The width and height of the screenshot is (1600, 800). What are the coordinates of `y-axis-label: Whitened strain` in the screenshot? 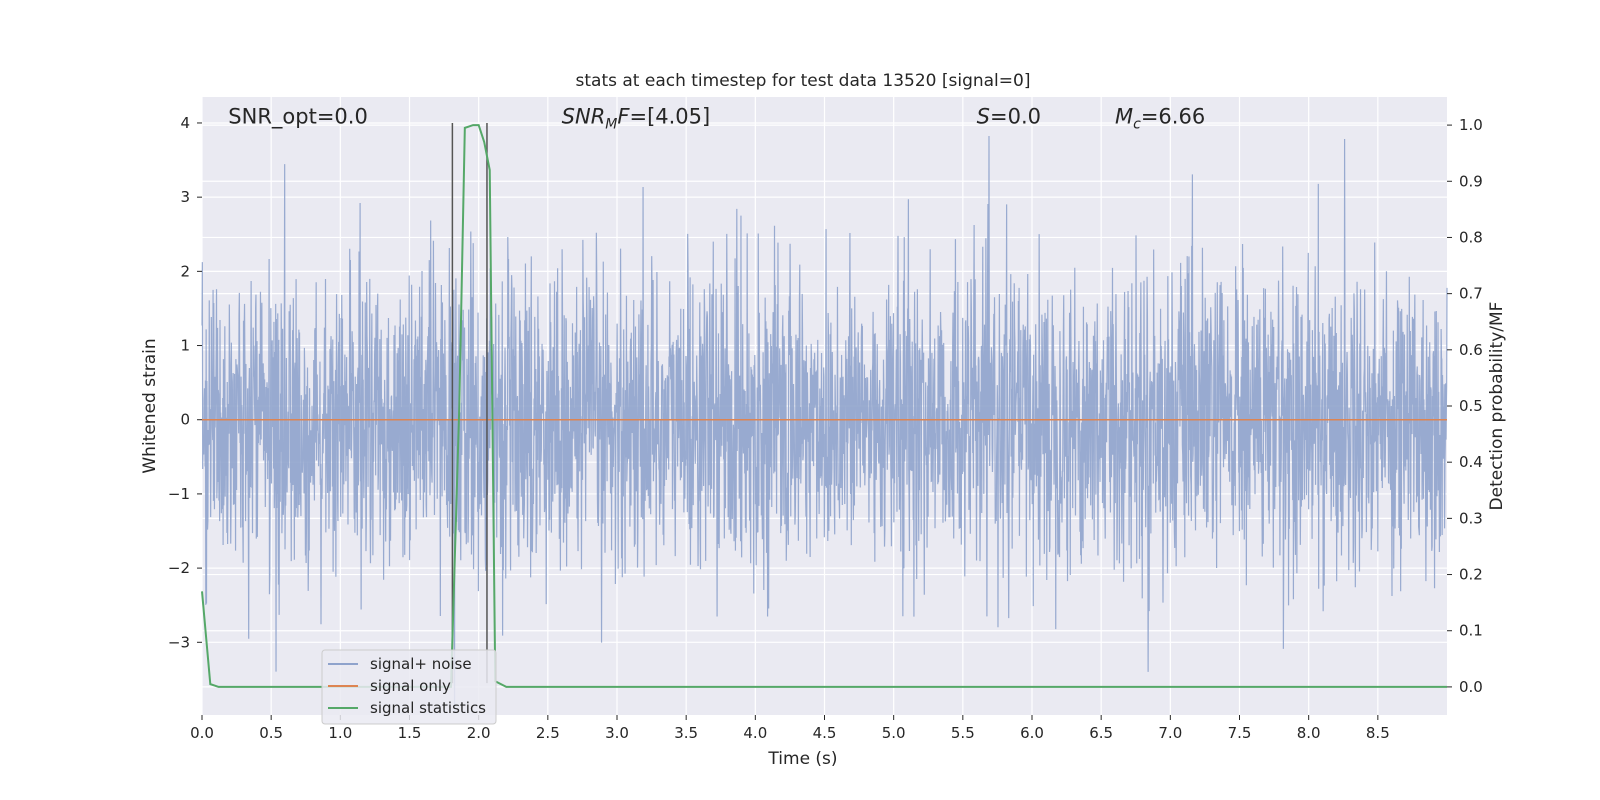 It's located at (150, 405).